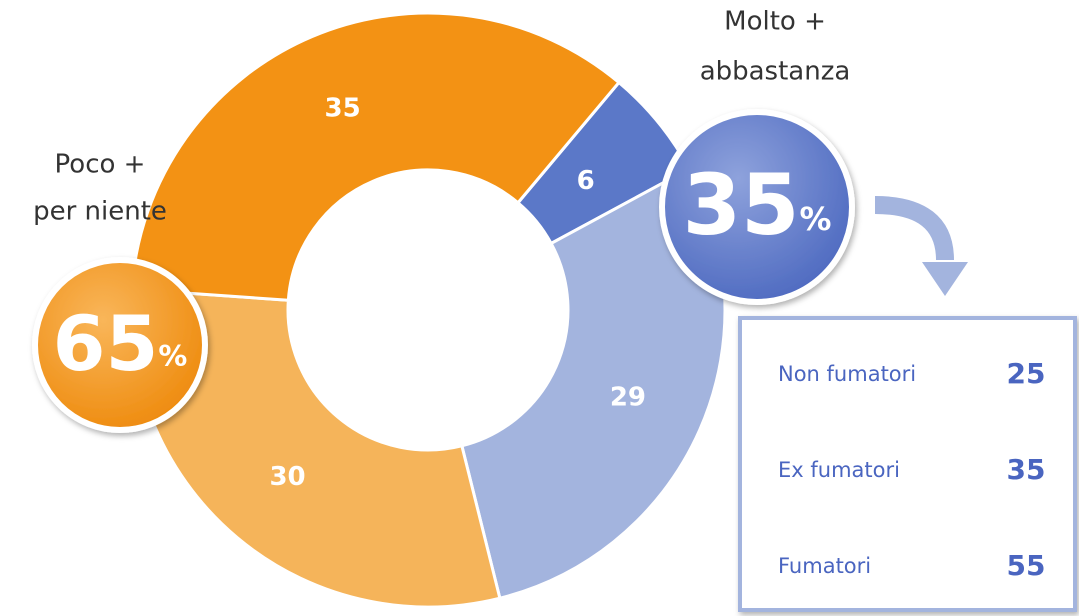 The image size is (1079, 616). Describe the element at coordinates (106, 343) in the screenshot. I see `group-number: 65` at that location.